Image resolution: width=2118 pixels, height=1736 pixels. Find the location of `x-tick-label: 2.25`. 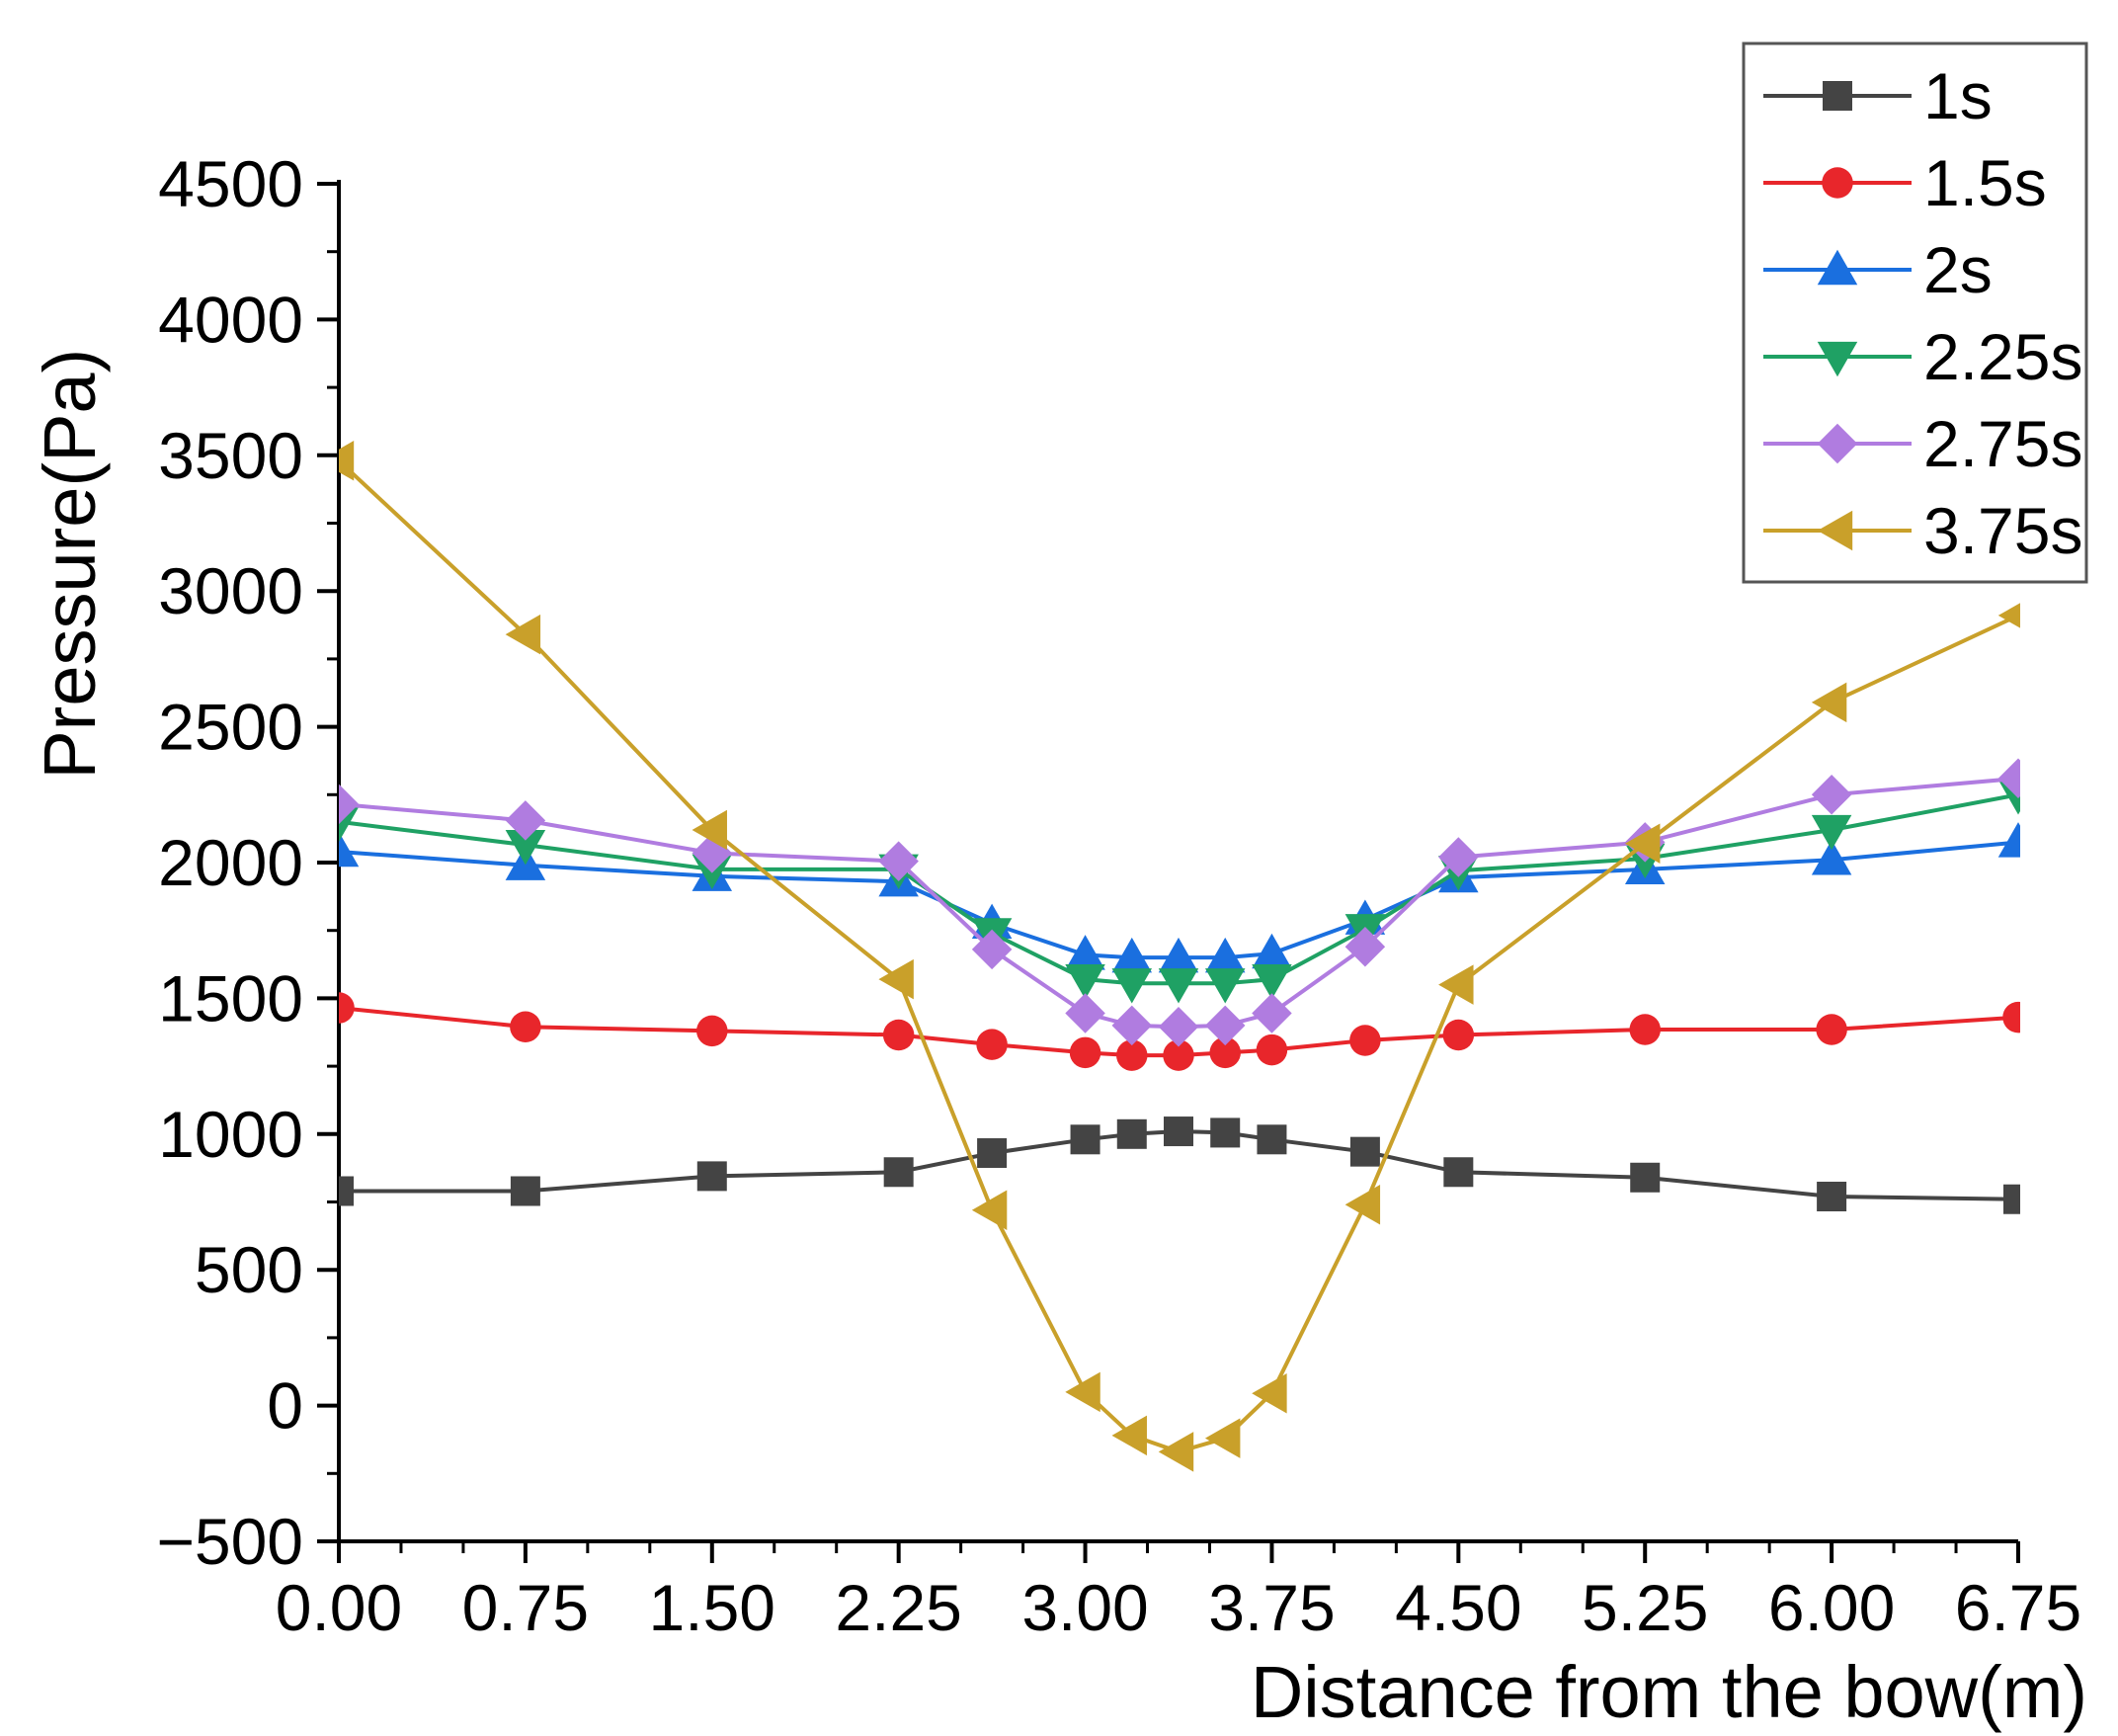

x-tick-label: 2.25 is located at coordinates (898, 1608).